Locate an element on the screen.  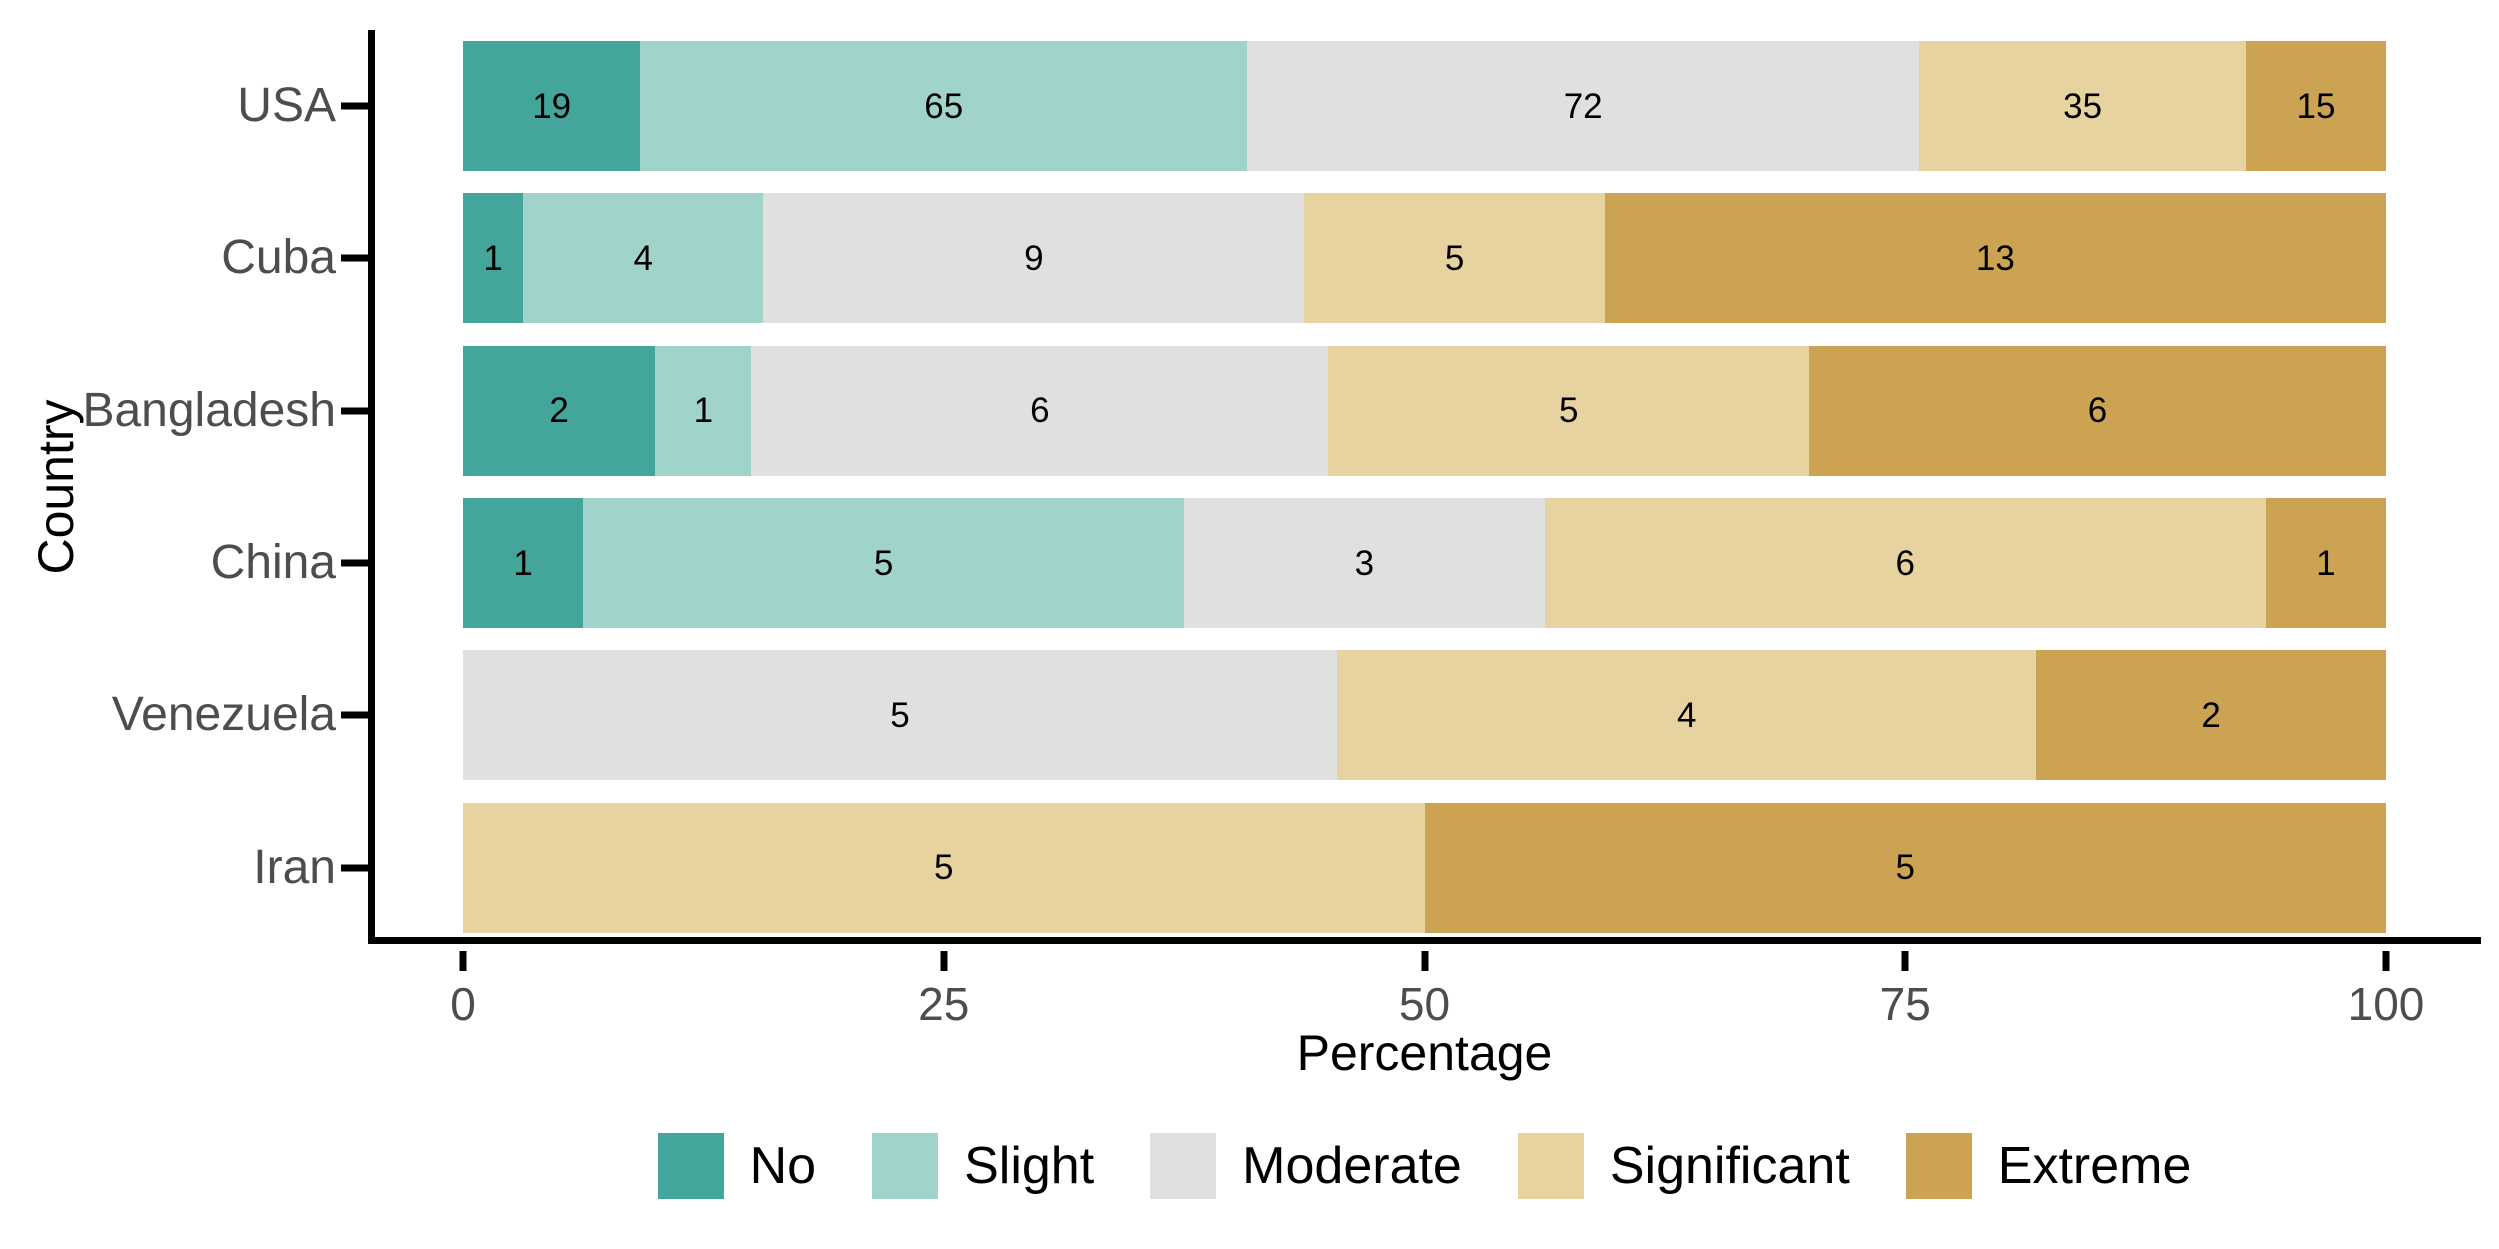
segment-value-label: 65 is located at coordinates (944, 106).